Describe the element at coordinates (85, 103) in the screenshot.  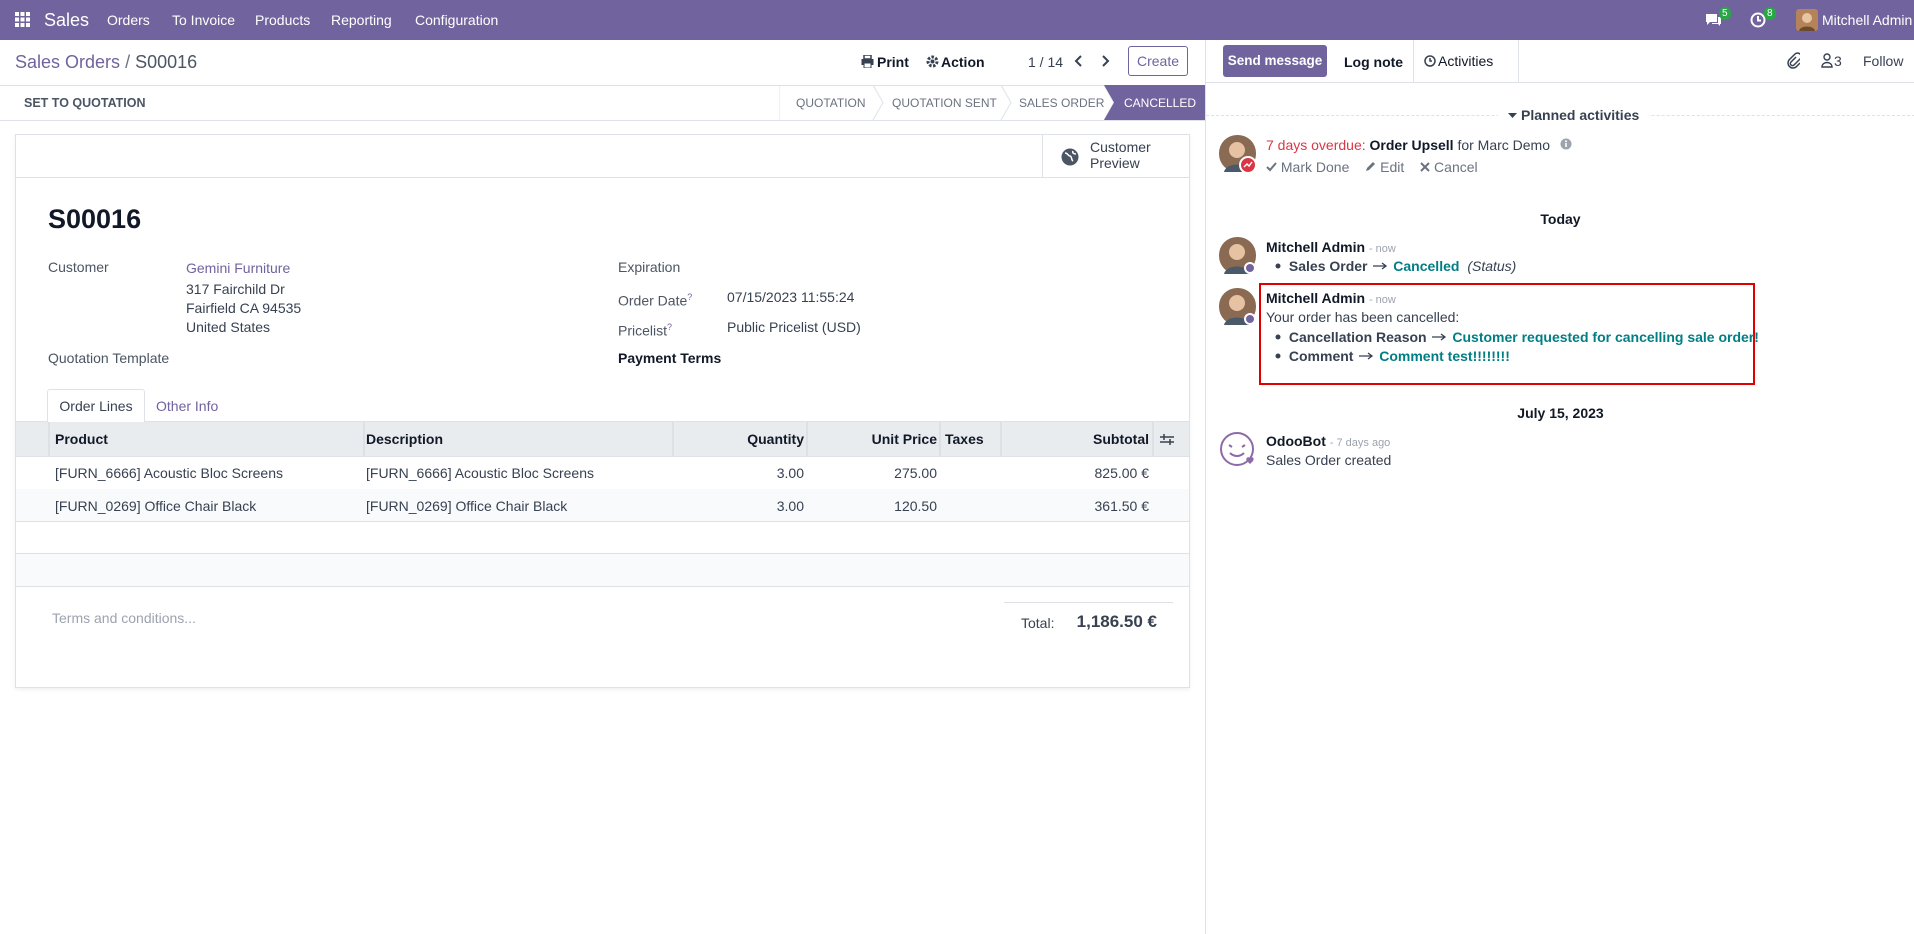
I see `set-to-quotation-button: SET TO QUOTATION` at that location.